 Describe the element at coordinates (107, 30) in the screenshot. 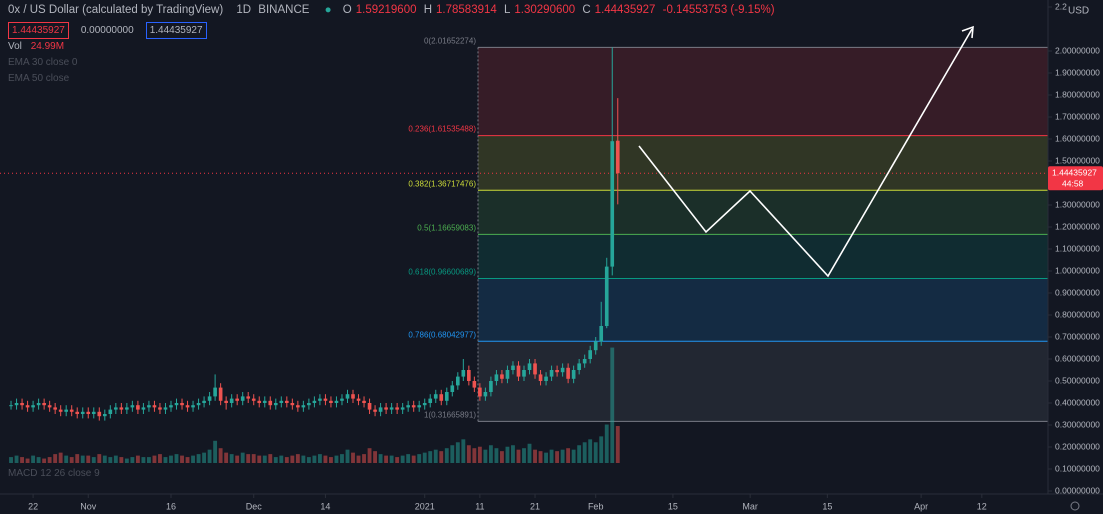

I see `input-box: 0.00000000` at that location.